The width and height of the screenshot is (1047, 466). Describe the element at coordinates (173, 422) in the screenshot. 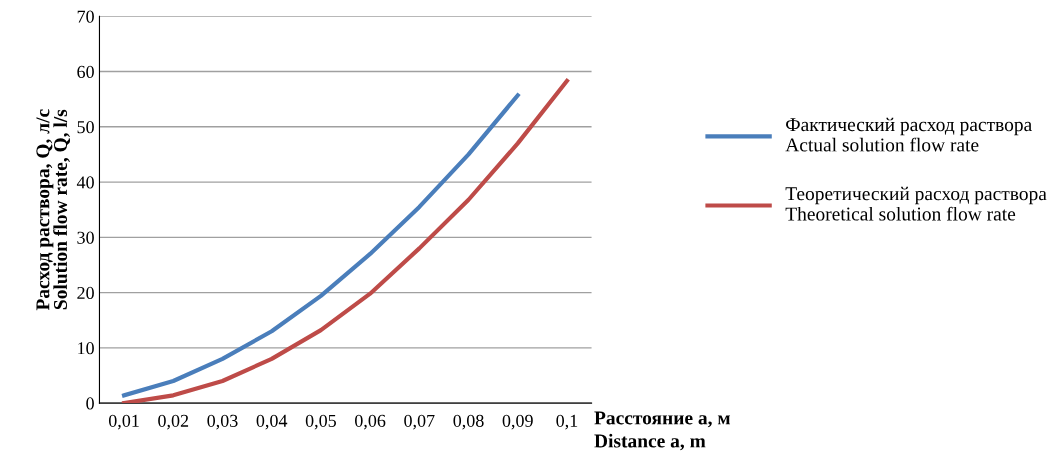

I see `x-tick-label: 0,02` at that location.